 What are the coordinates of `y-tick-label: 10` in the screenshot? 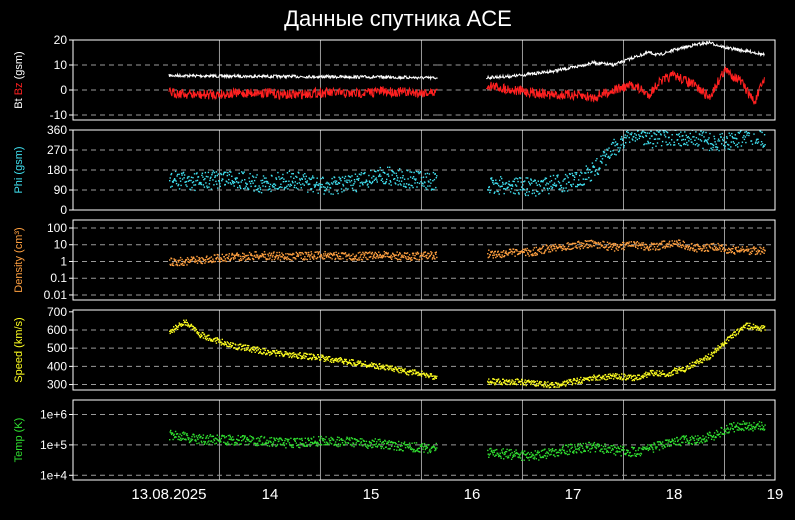 It's located at (61, 245).